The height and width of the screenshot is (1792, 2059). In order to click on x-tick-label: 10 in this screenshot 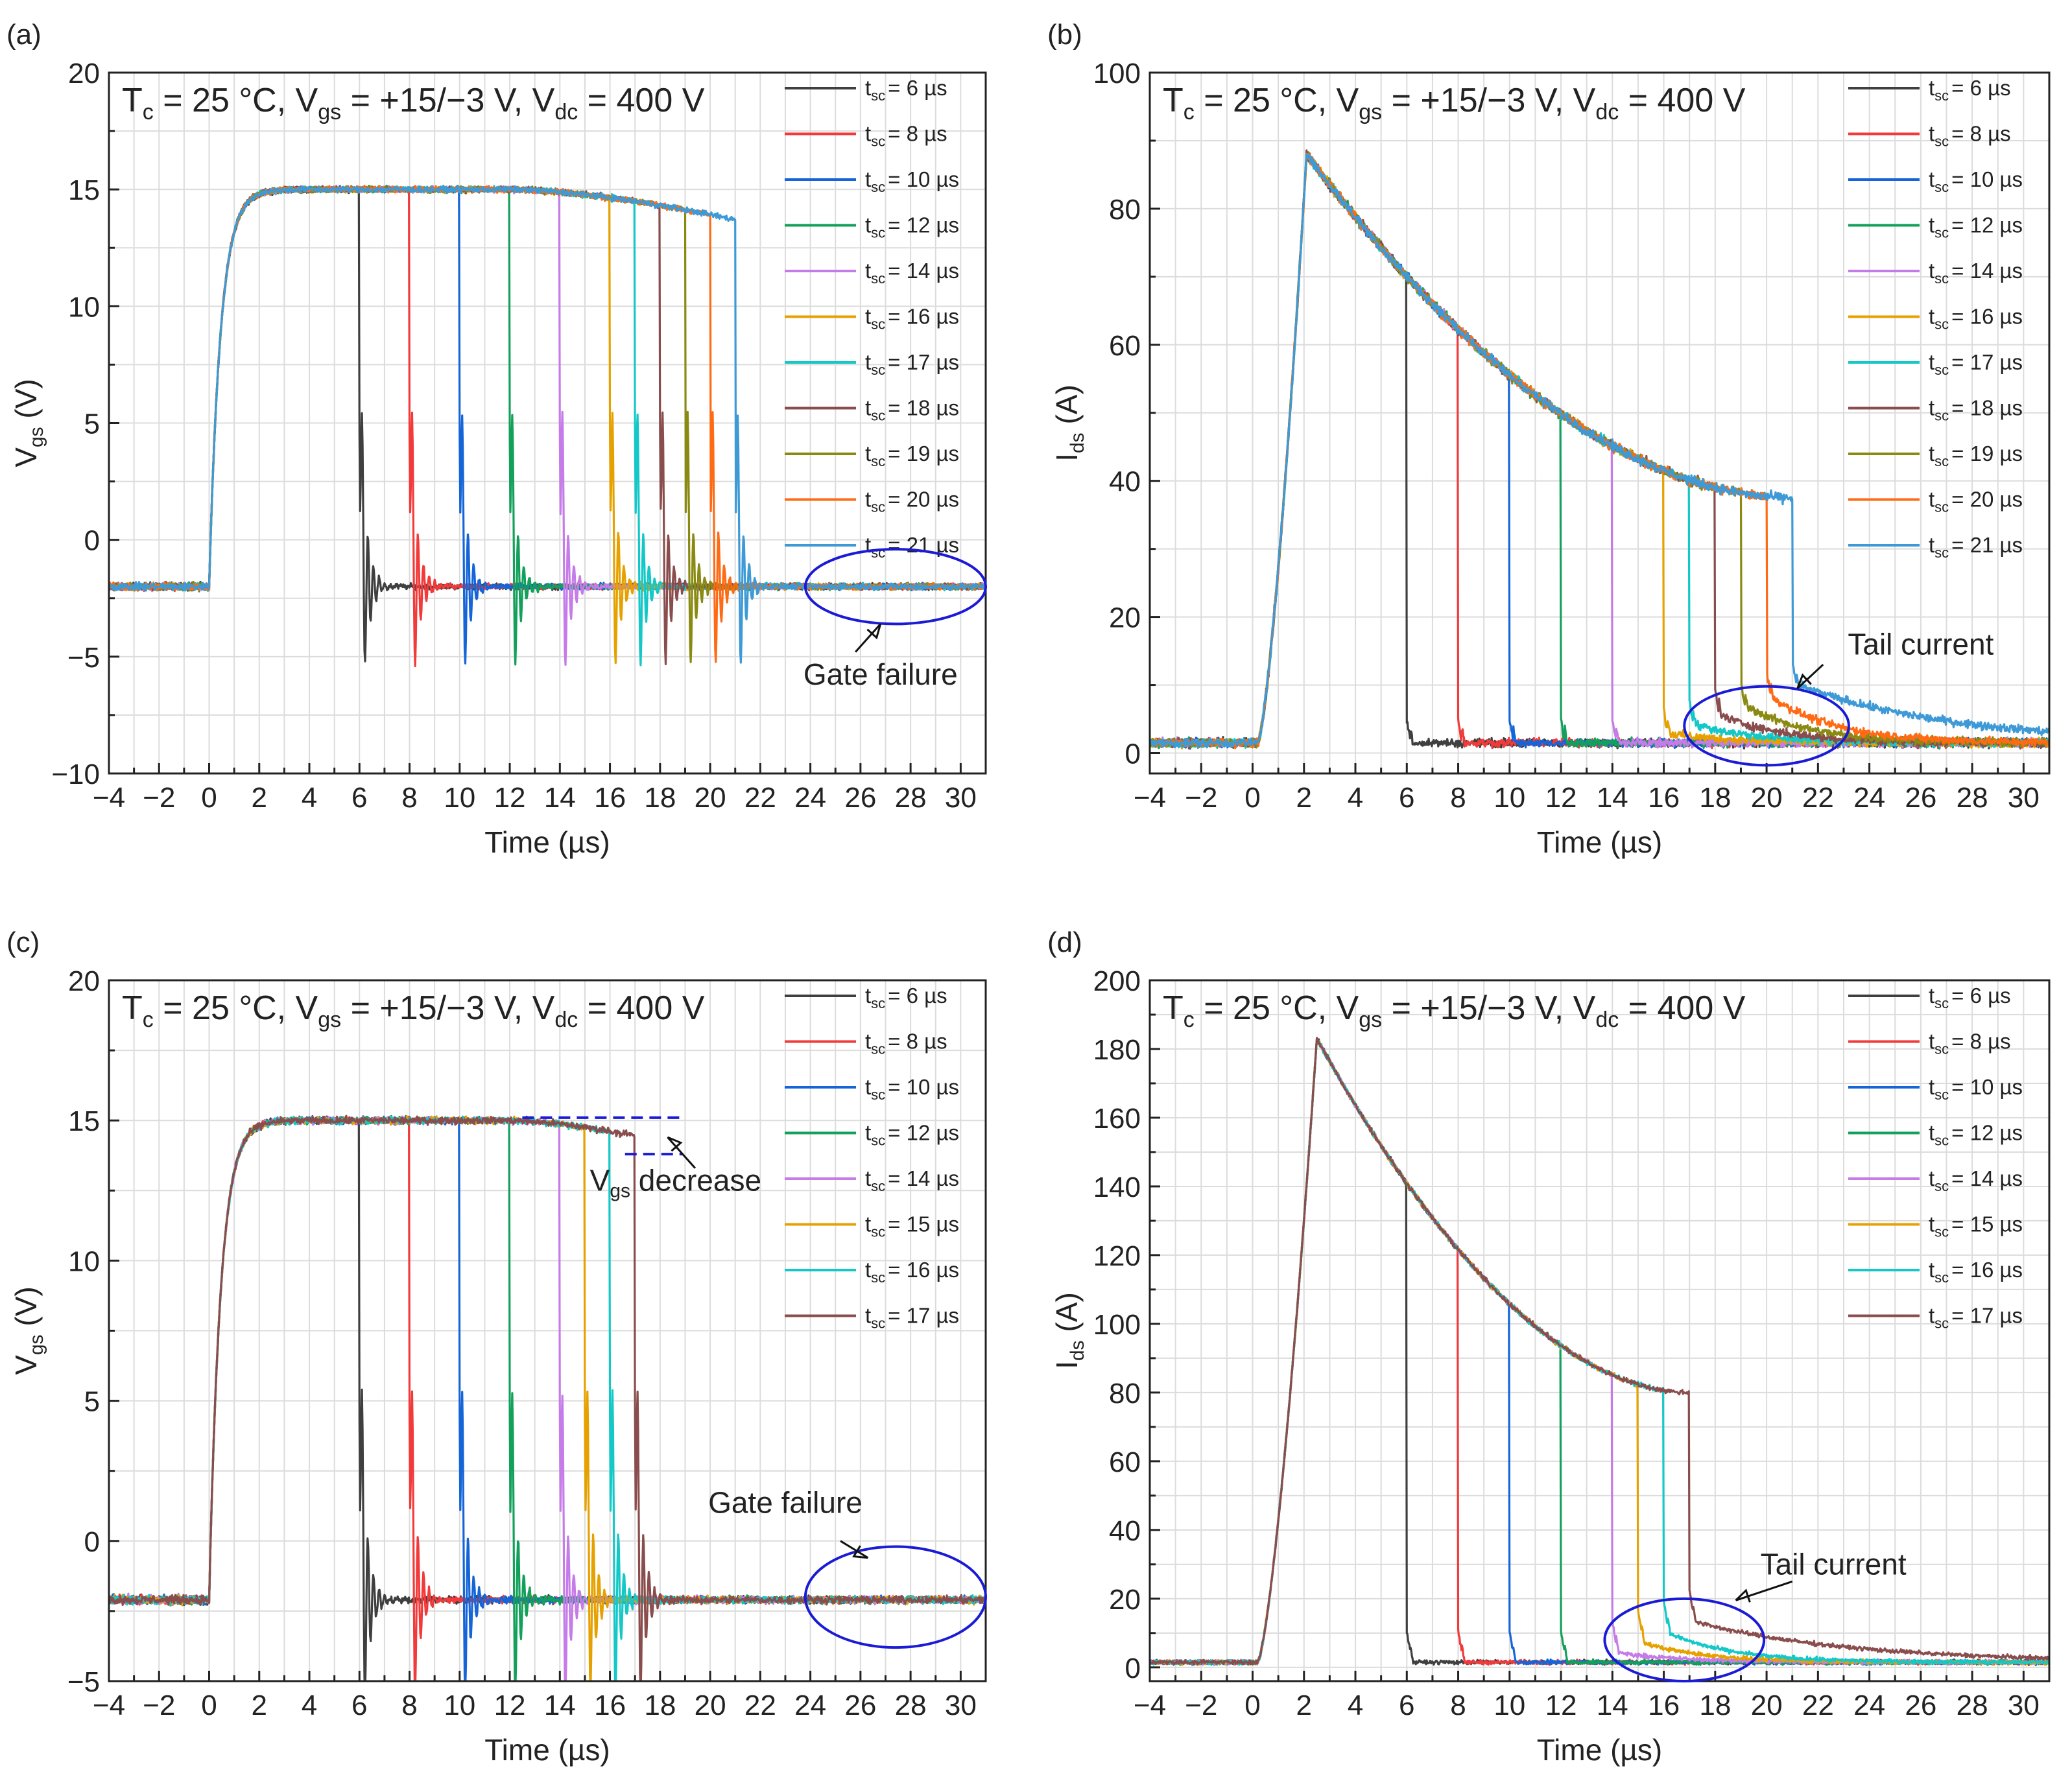, I will do `click(459, 798)`.